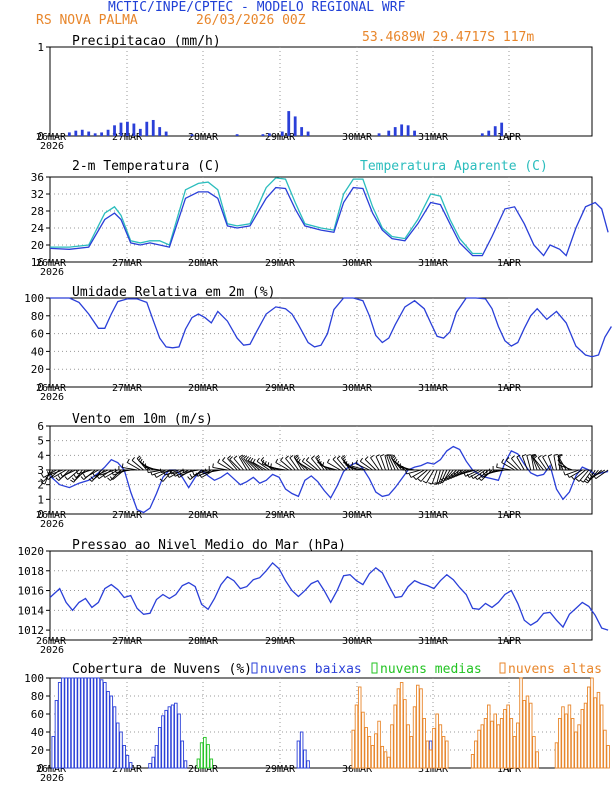 This screenshot has height=792, width=612. I want to click on x-tick-label: 1APR, so click(509, 388).